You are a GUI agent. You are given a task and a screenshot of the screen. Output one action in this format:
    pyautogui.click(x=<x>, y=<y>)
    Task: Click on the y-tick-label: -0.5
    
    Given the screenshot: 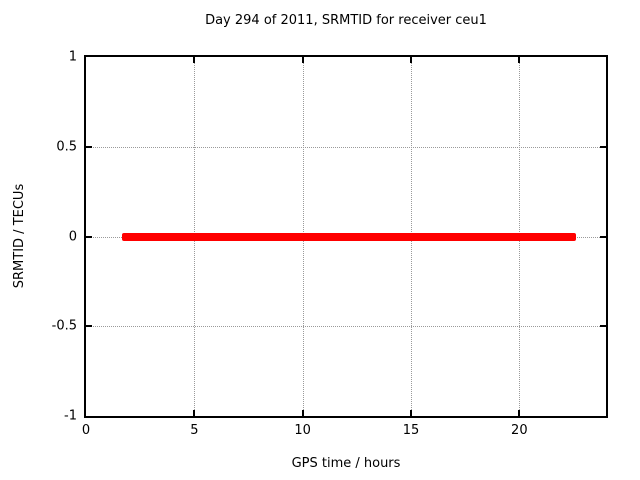 What is the action you would take?
    pyautogui.click(x=64, y=326)
    